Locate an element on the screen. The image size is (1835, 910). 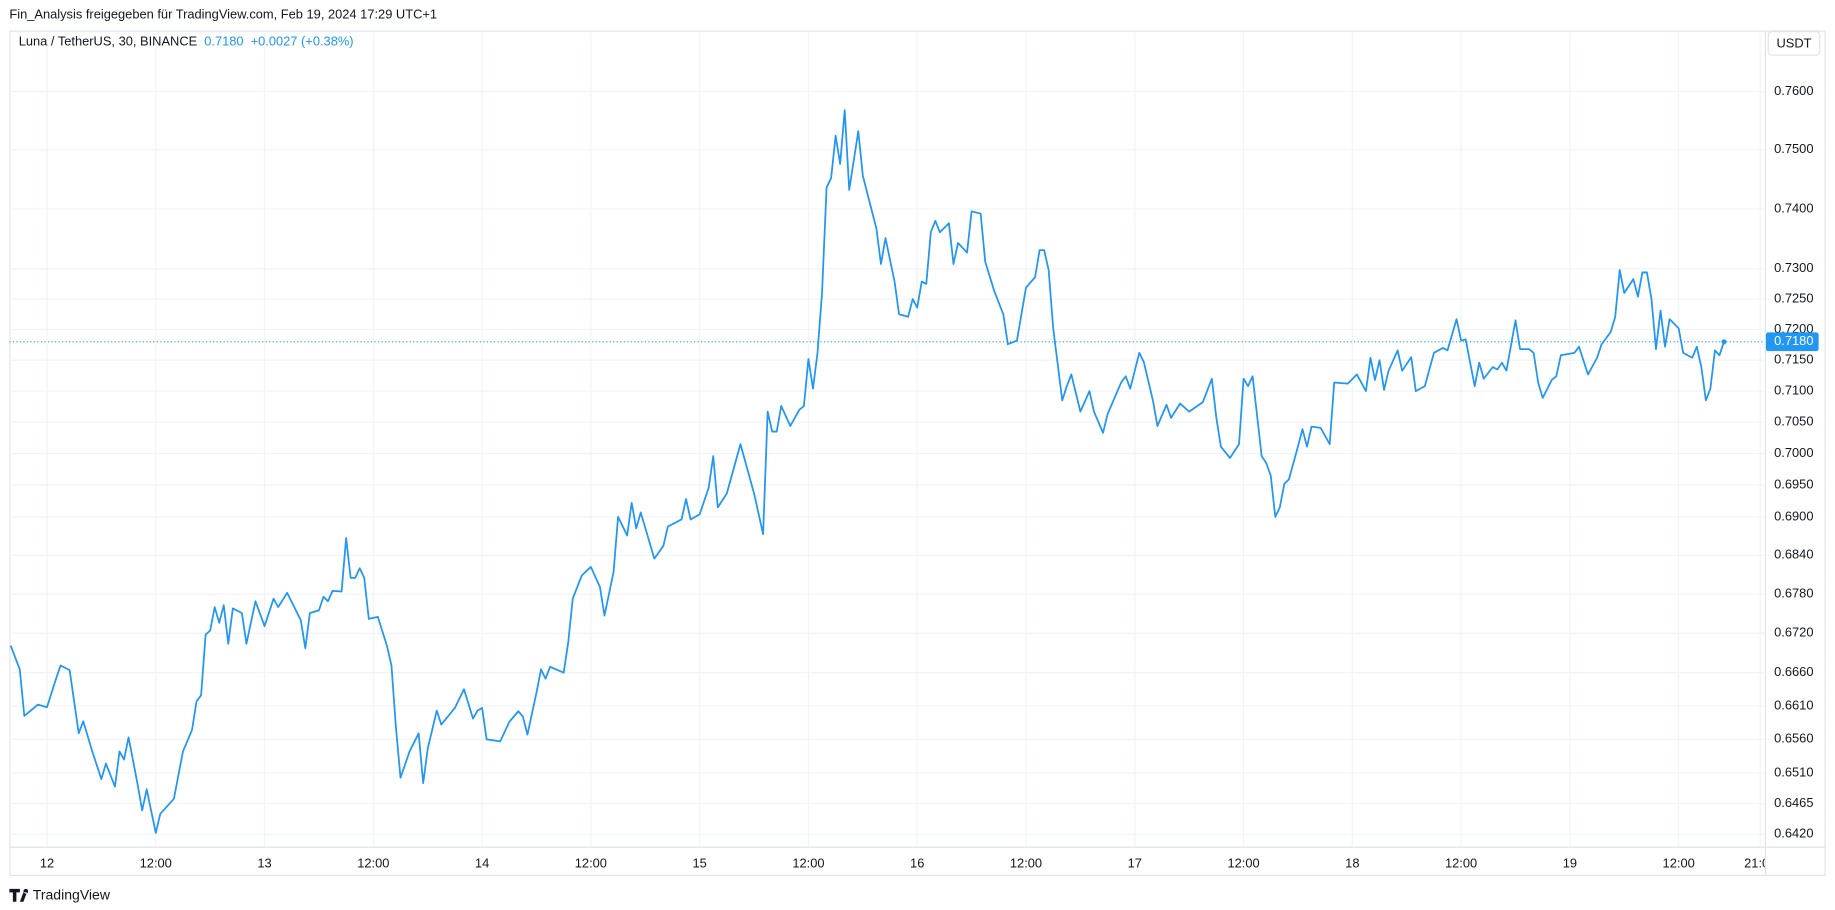
y-tick-label: 0.6780 is located at coordinates (1793, 593).